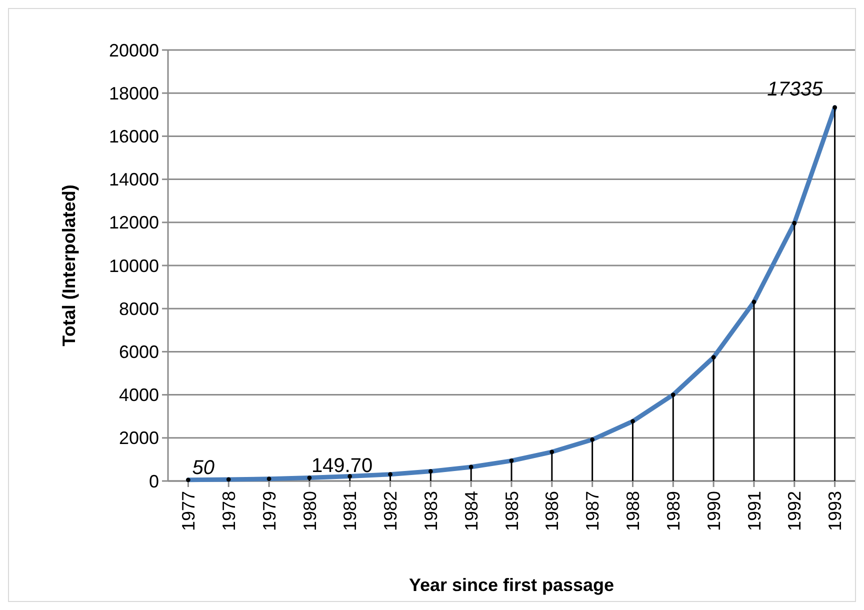 The width and height of the screenshot is (864, 610). Describe the element at coordinates (310, 511) in the screenshot. I see `x-tick-label: 1980` at that location.